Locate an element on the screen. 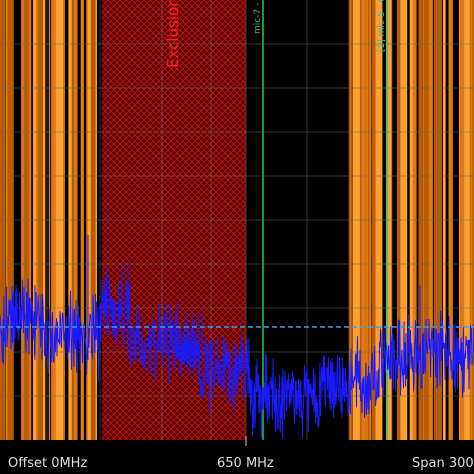  frequency-axis-bar is located at coordinates (237, 458).